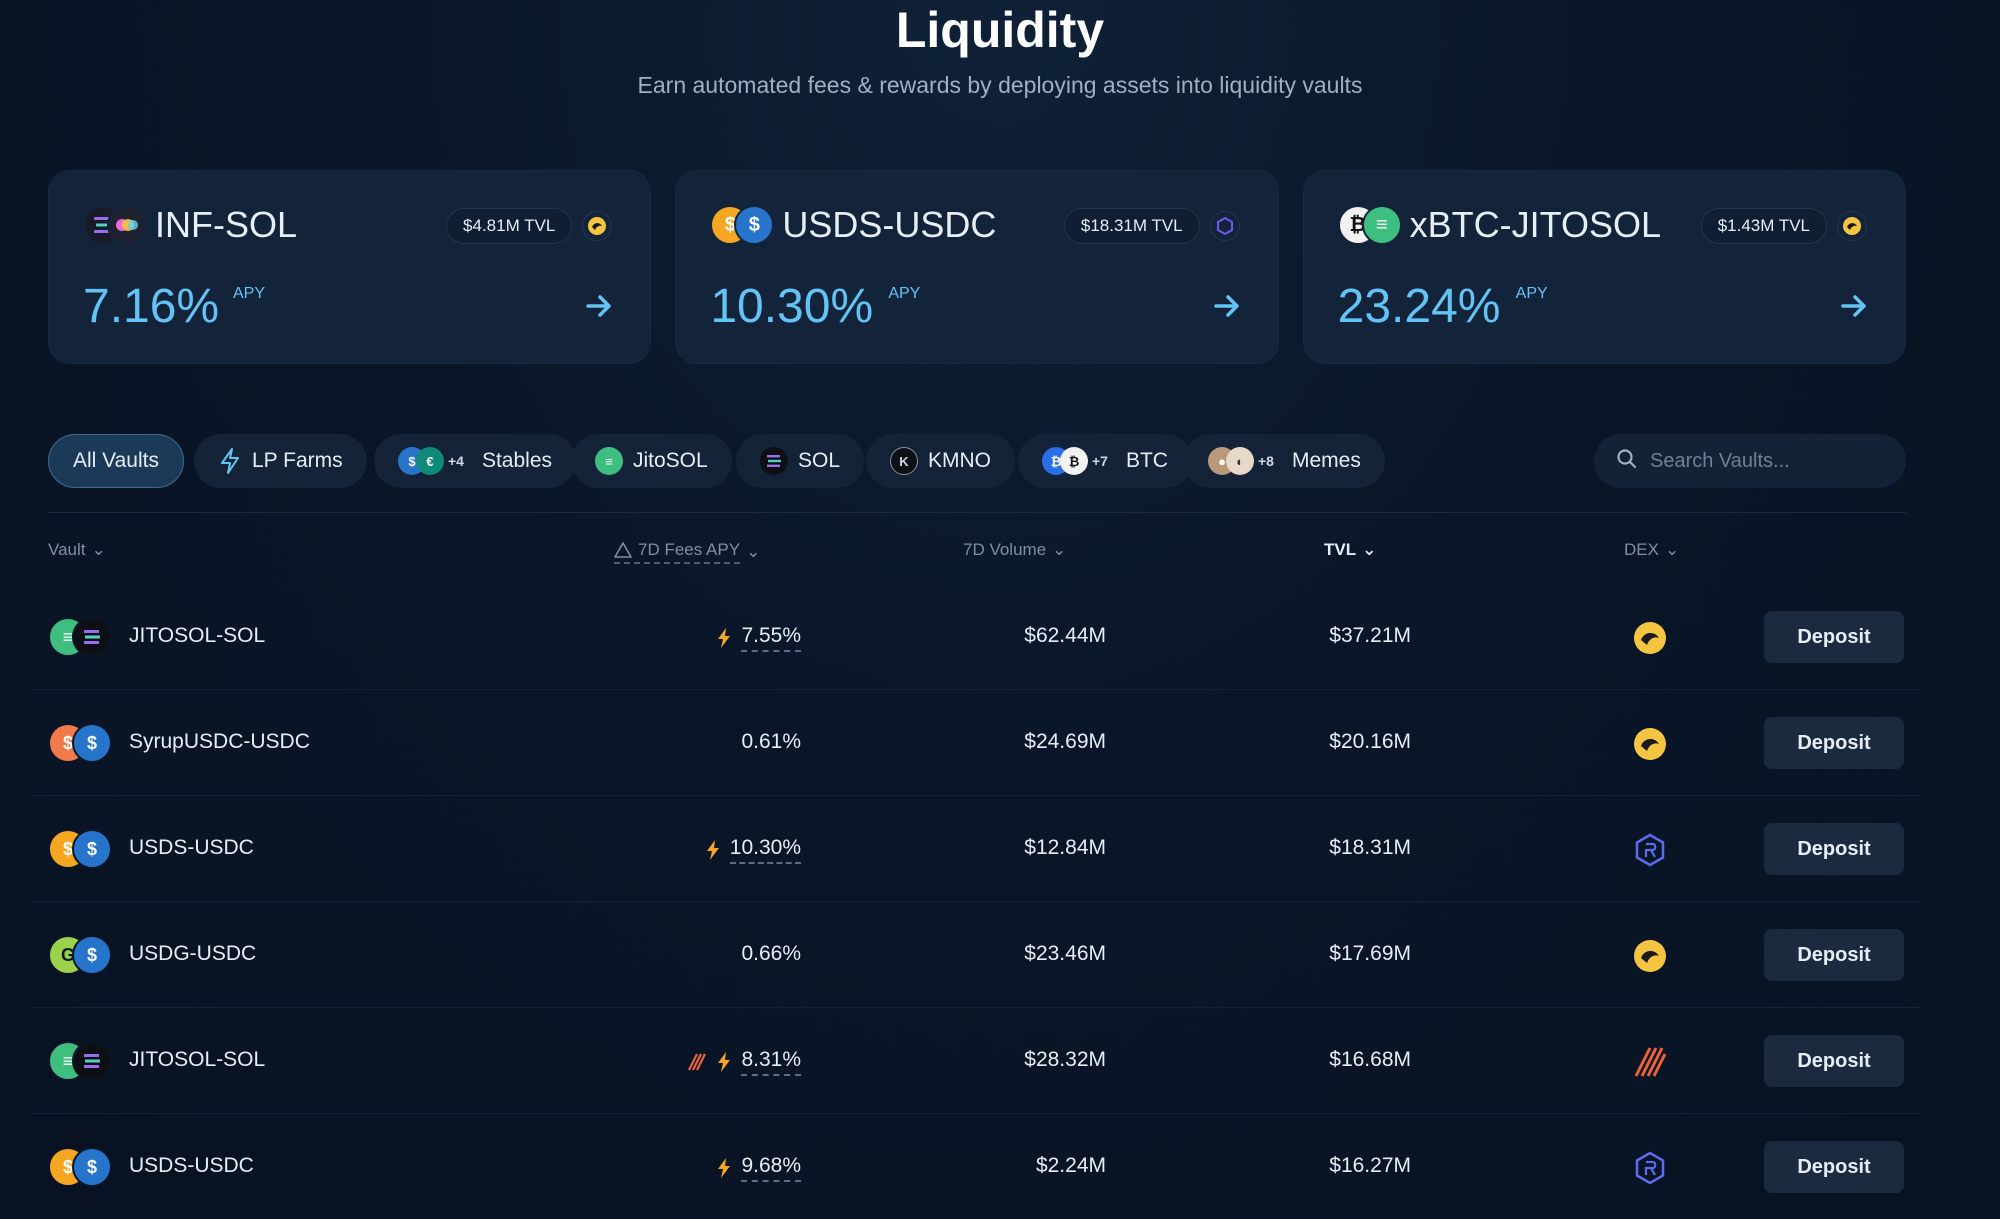  I want to click on fees-apy-cell: 10.30%, so click(753, 850).